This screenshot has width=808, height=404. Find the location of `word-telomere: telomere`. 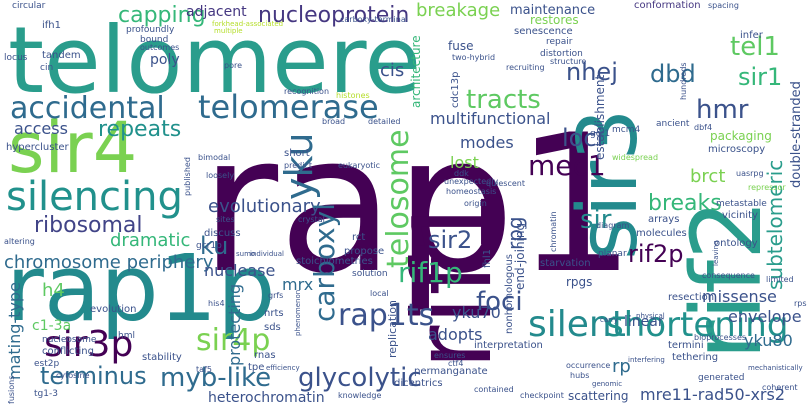

word-telomere: telomere is located at coordinates (214, 60).